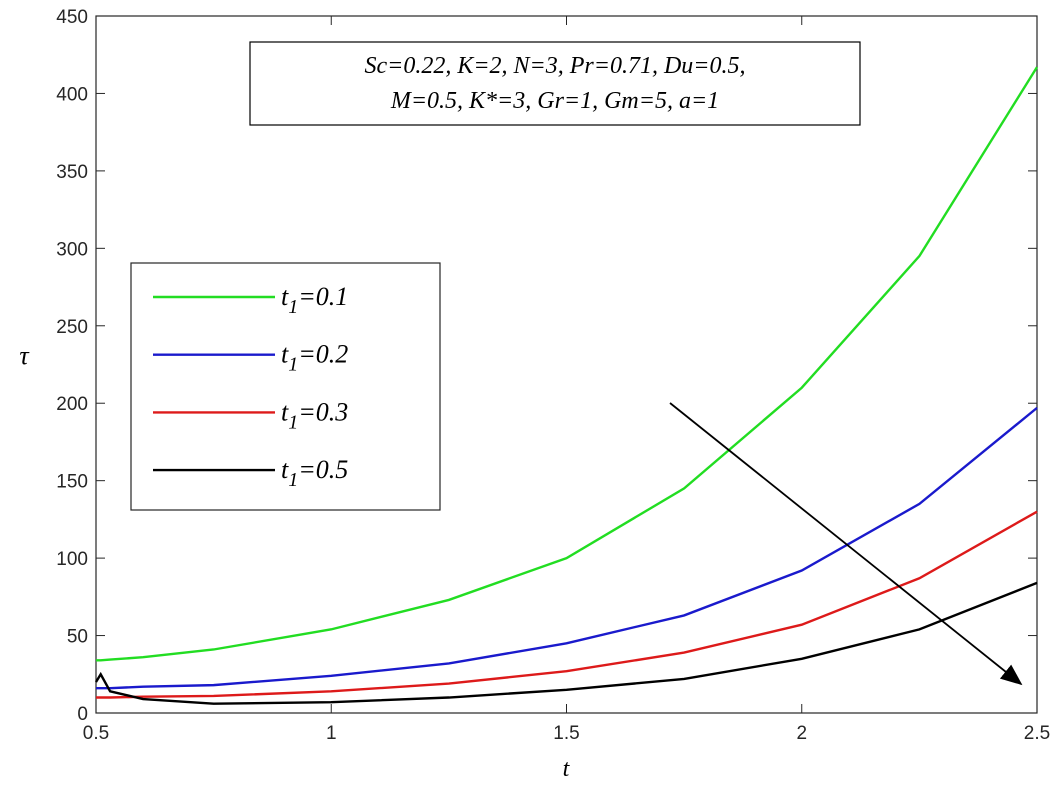  What do you see at coordinates (72, 17) in the screenshot?
I see `y-tick-label: 450` at bounding box center [72, 17].